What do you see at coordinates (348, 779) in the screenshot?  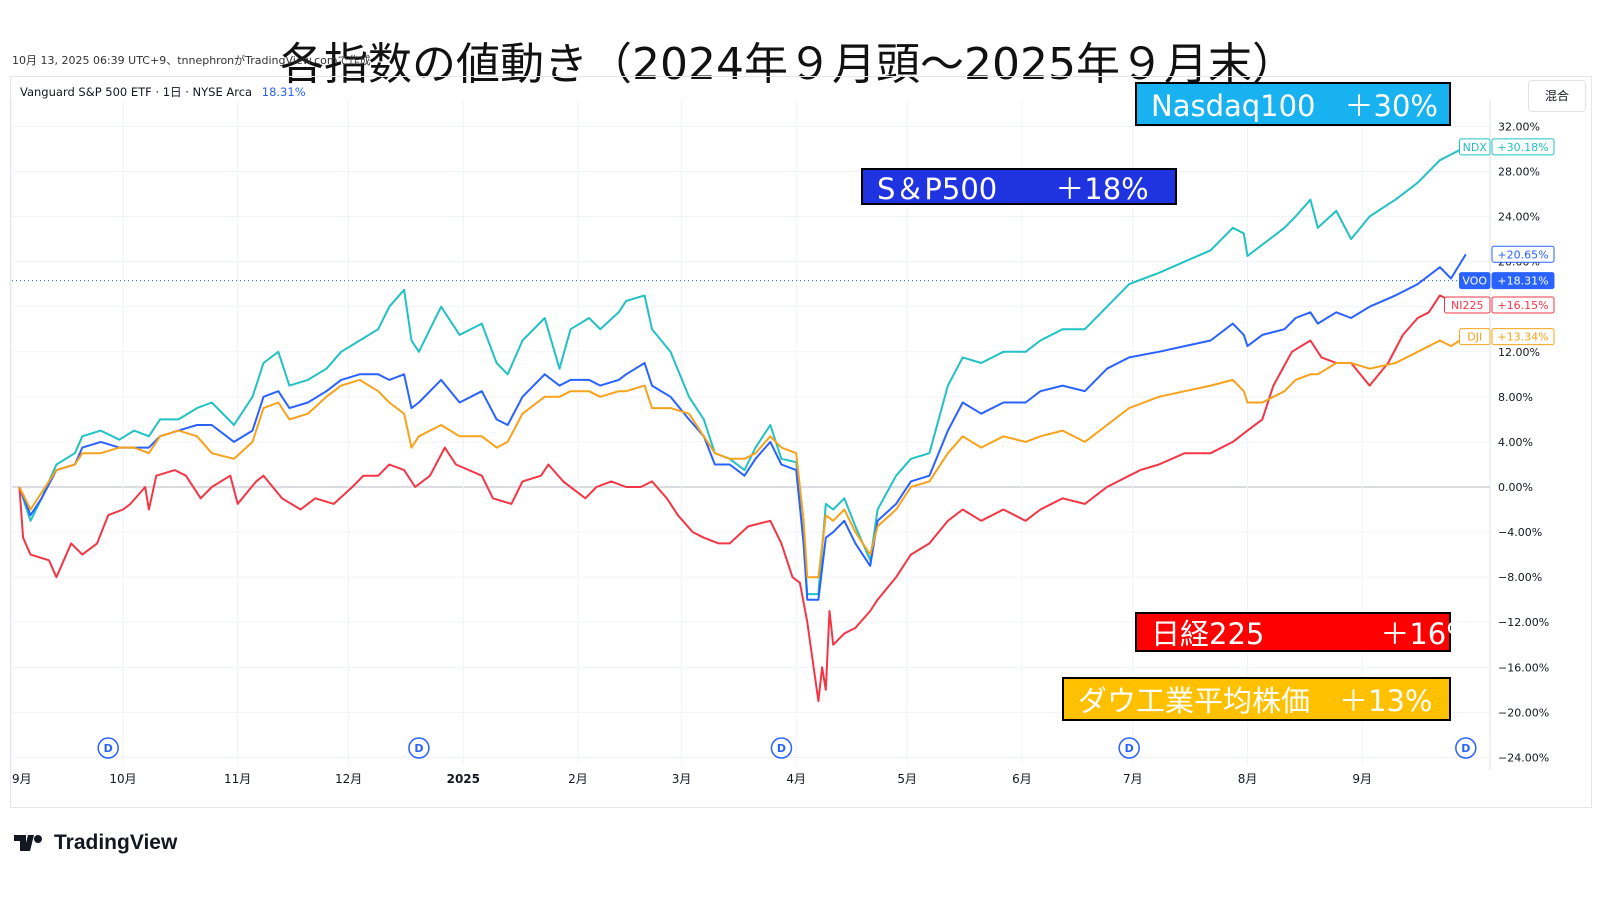 I see `x-tick-label: 12月` at bounding box center [348, 779].